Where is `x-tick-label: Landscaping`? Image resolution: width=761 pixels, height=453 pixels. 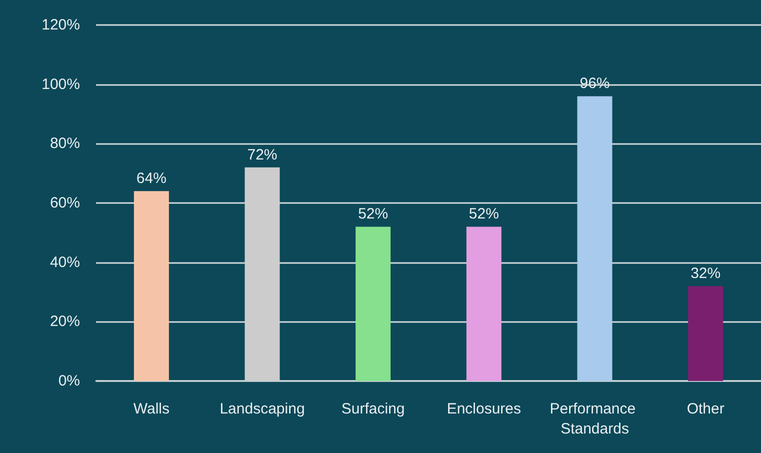
x-tick-label: Landscaping is located at coordinates (262, 409).